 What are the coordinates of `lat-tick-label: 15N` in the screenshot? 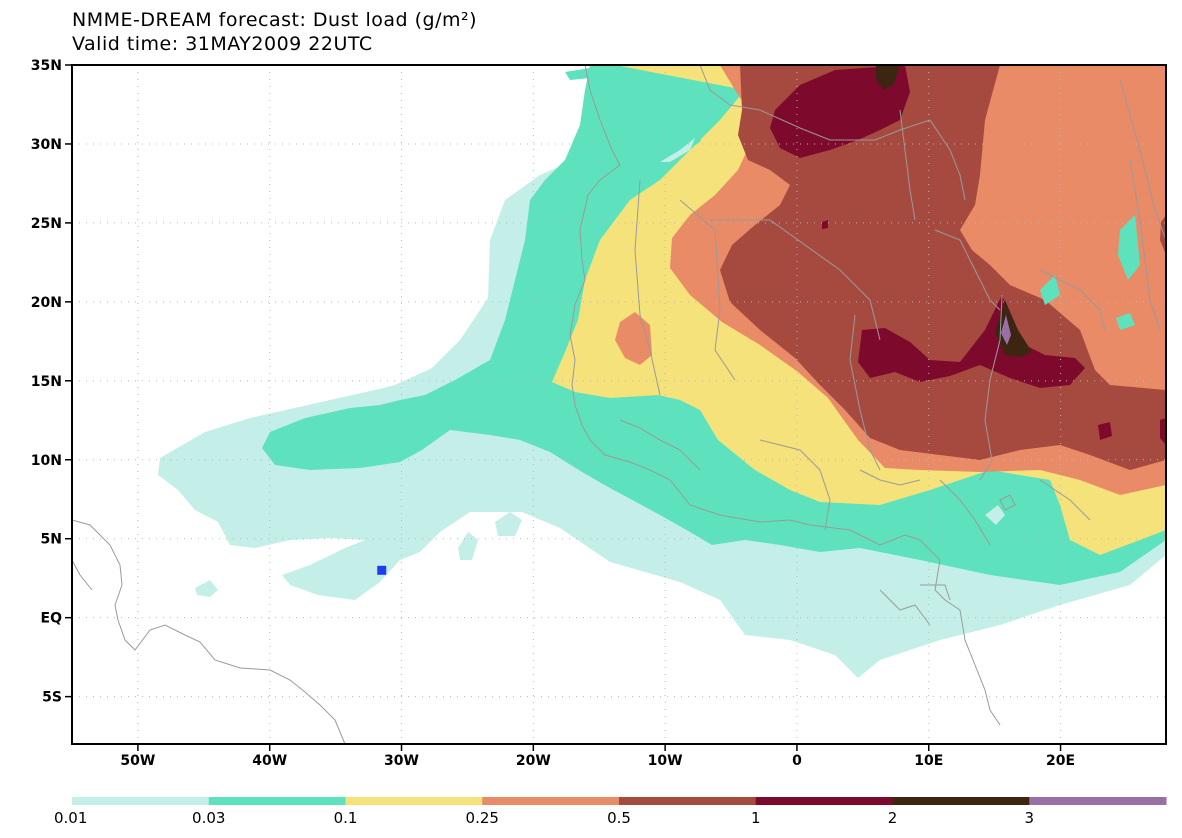 It's located at (46, 382).